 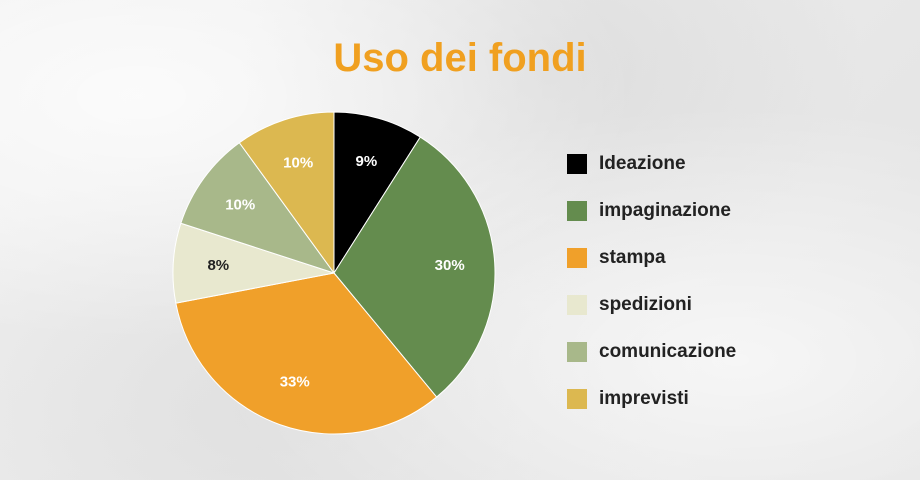 I want to click on pie-slice-stampa, so click(x=306, y=353).